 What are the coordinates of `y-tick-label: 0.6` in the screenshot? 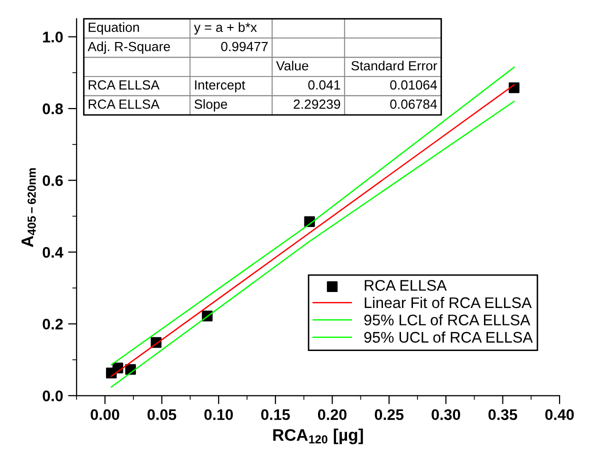 It's located at (52, 180).